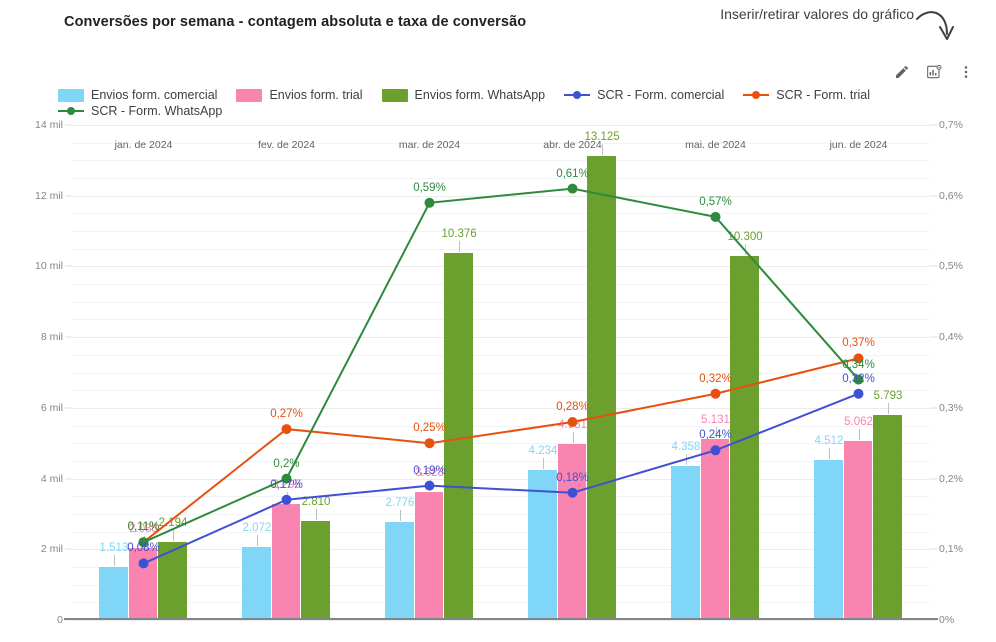  What do you see at coordinates (572, 477) in the screenshot?
I see `line-value-label: 0,18%` at bounding box center [572, 477].